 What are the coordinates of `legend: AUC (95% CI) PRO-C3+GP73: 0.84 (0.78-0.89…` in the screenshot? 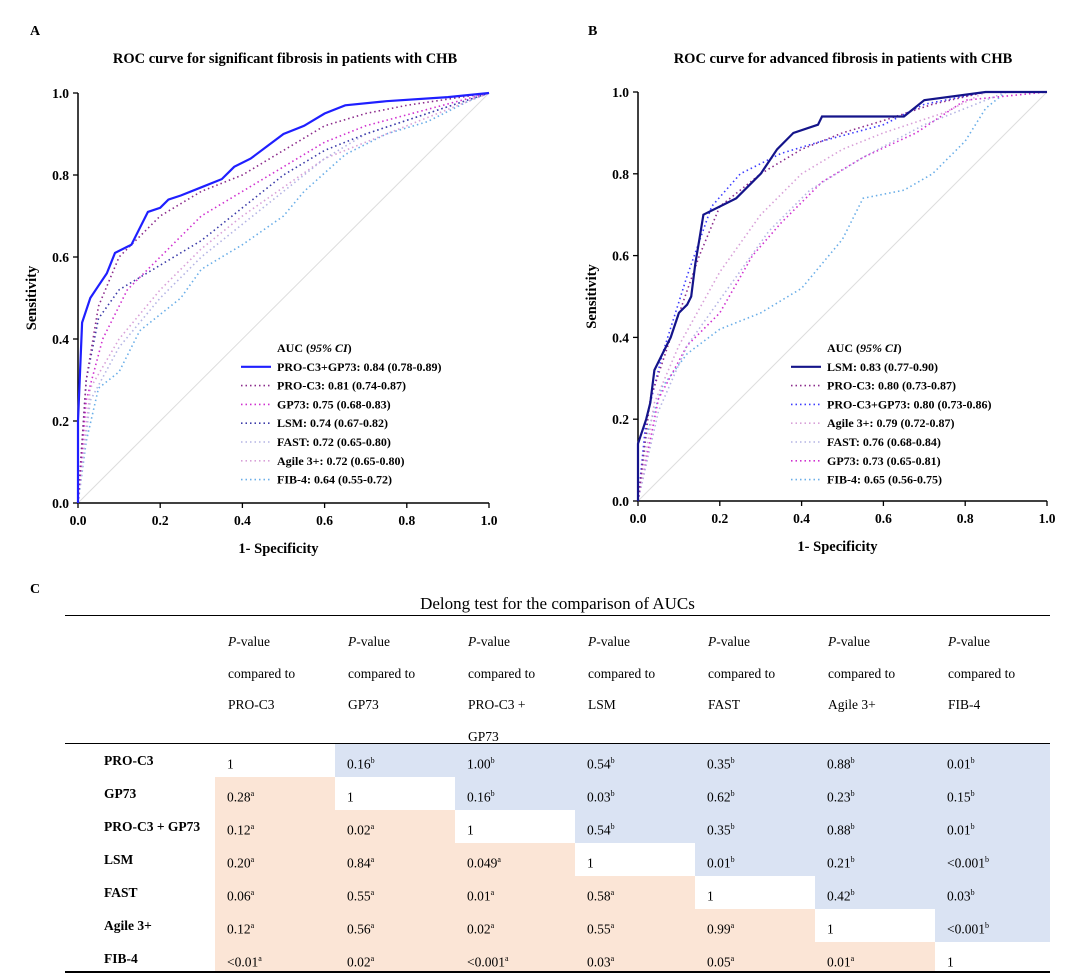 It's located at (341, 414).